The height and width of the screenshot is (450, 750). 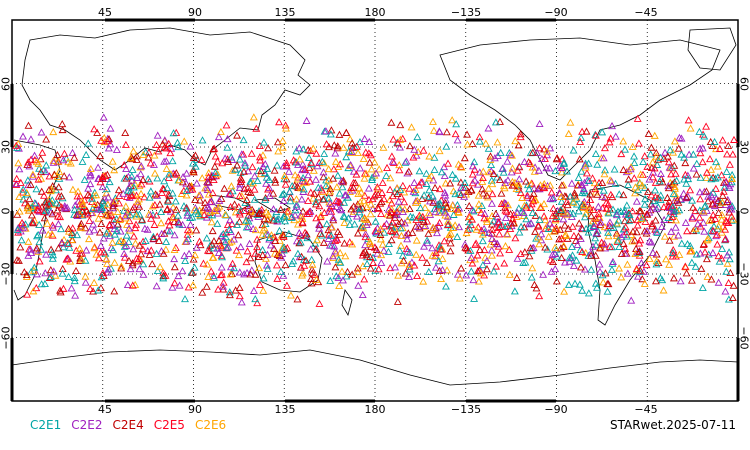 What do you see at coordinates (285, 409) in the screenshot?
I see `tick-bottom-135: 135` at bounding box center [285, 409].